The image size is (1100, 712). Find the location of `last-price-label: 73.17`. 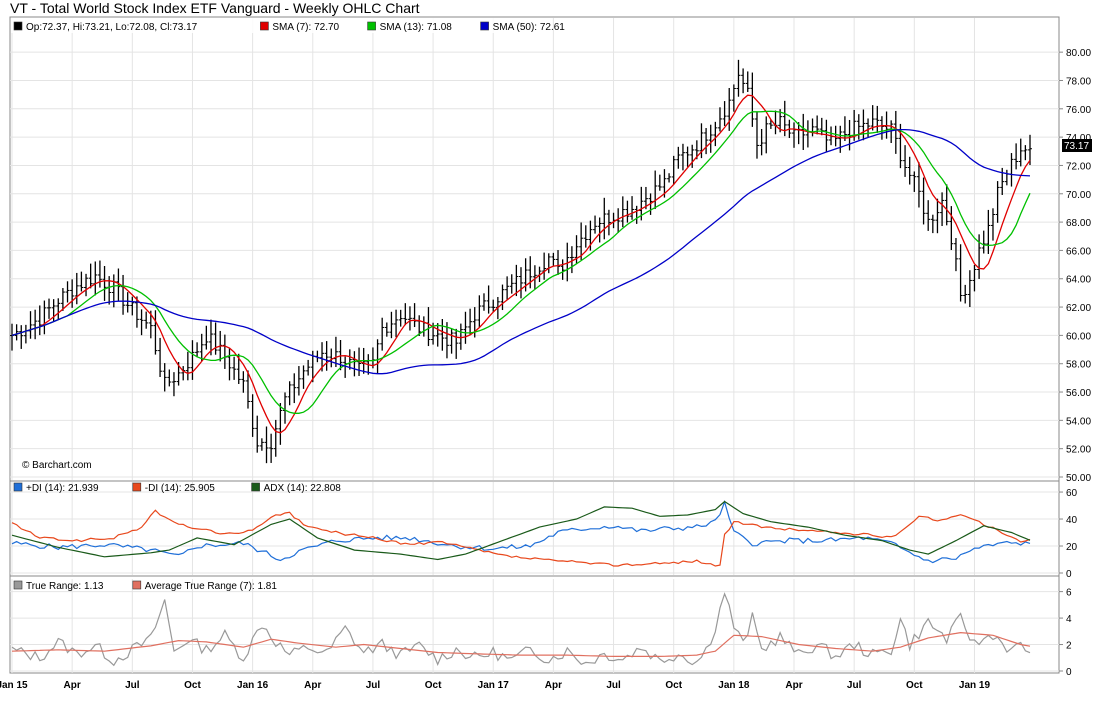

last-price-label: 73.17 is located at coordinates (1076, 146).